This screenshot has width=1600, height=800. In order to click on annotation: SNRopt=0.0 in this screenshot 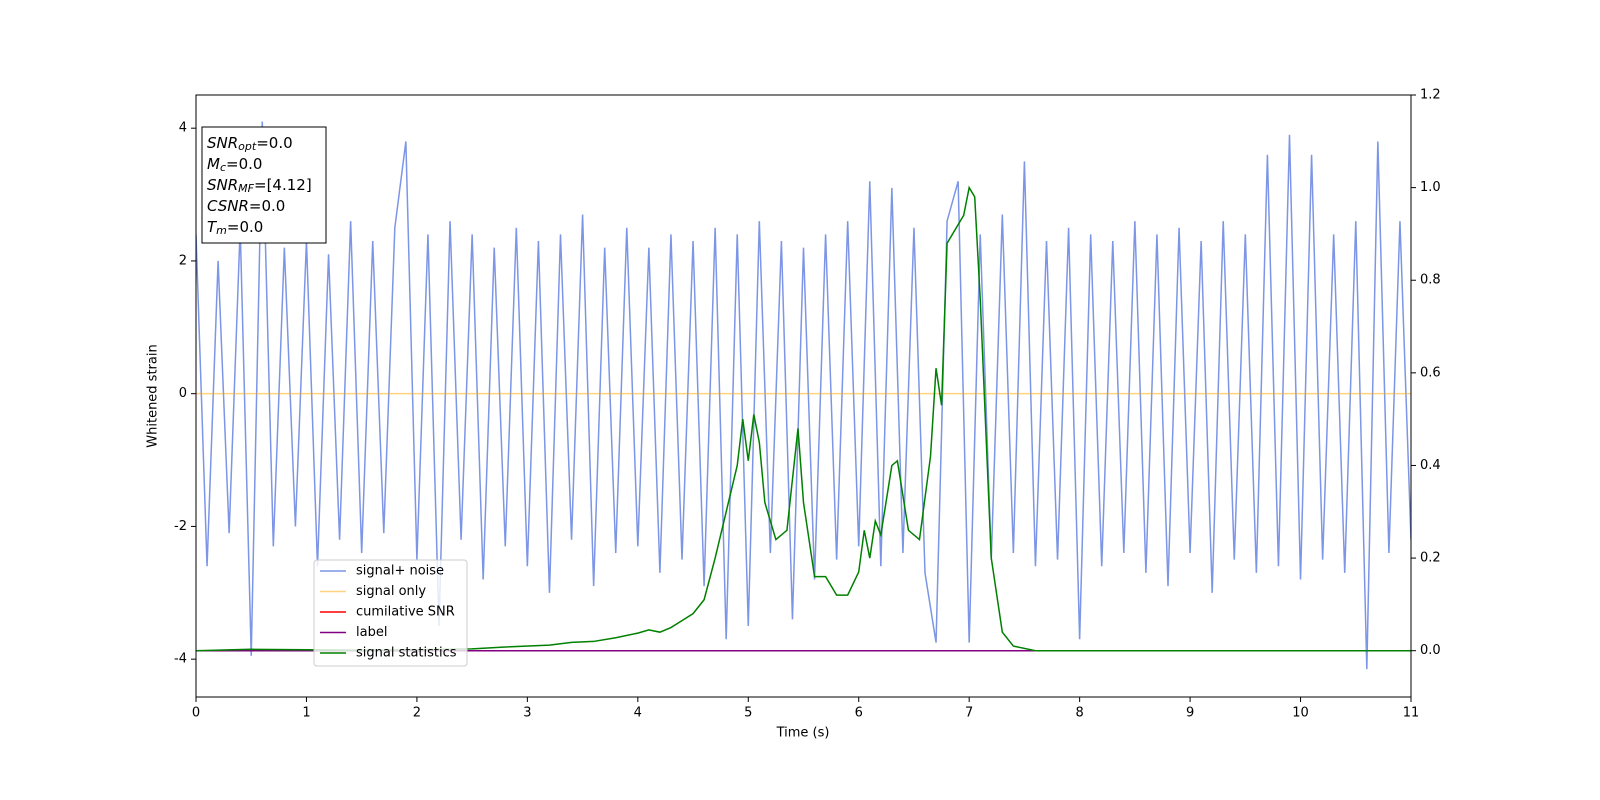, I will do `click(250, 144)`.